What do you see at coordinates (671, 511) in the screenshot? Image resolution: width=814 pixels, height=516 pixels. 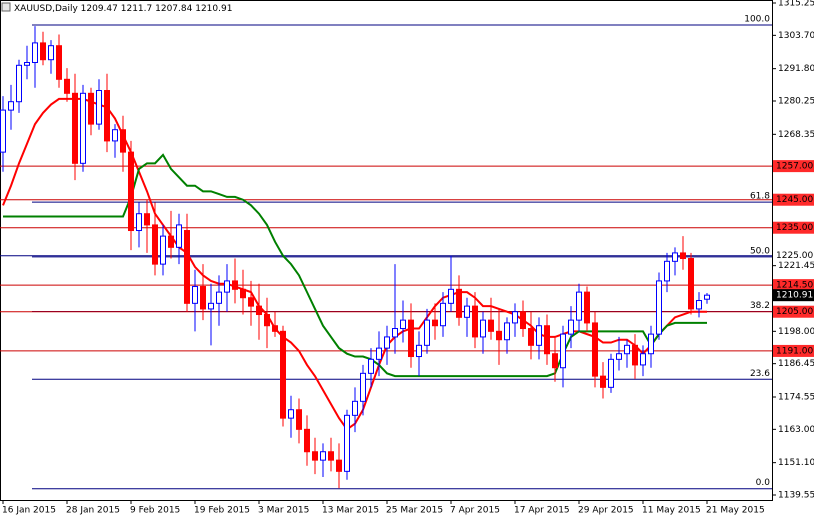 I see `x-tick-label: 11 May 2015` at bounding box center [671, 511].